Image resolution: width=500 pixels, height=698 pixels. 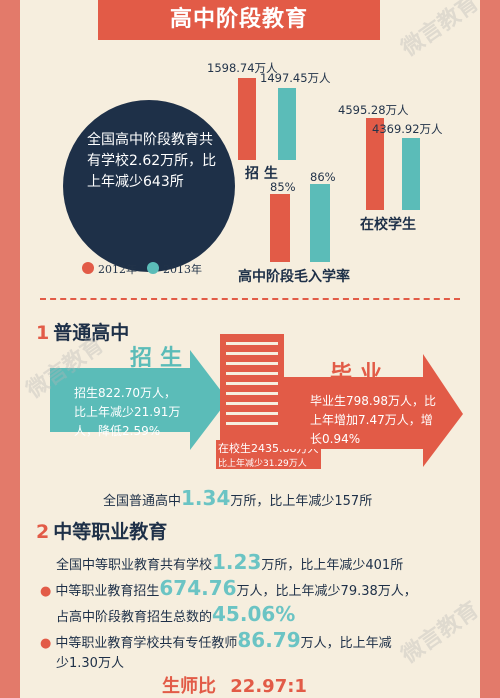 I want to click on label-rate-2012: 85%, so click(x=283, y=187).